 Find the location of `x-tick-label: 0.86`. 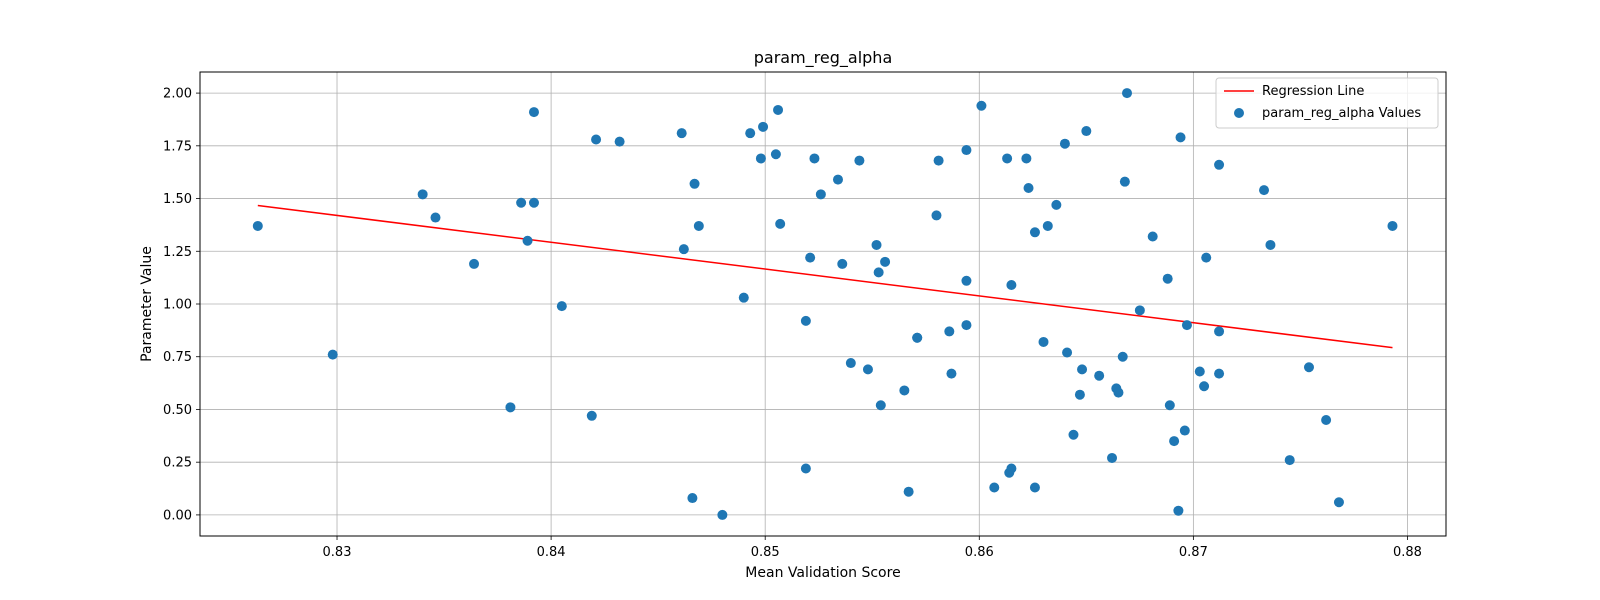

x-tick-label: 0.86 is located at coordinates (979, 552).